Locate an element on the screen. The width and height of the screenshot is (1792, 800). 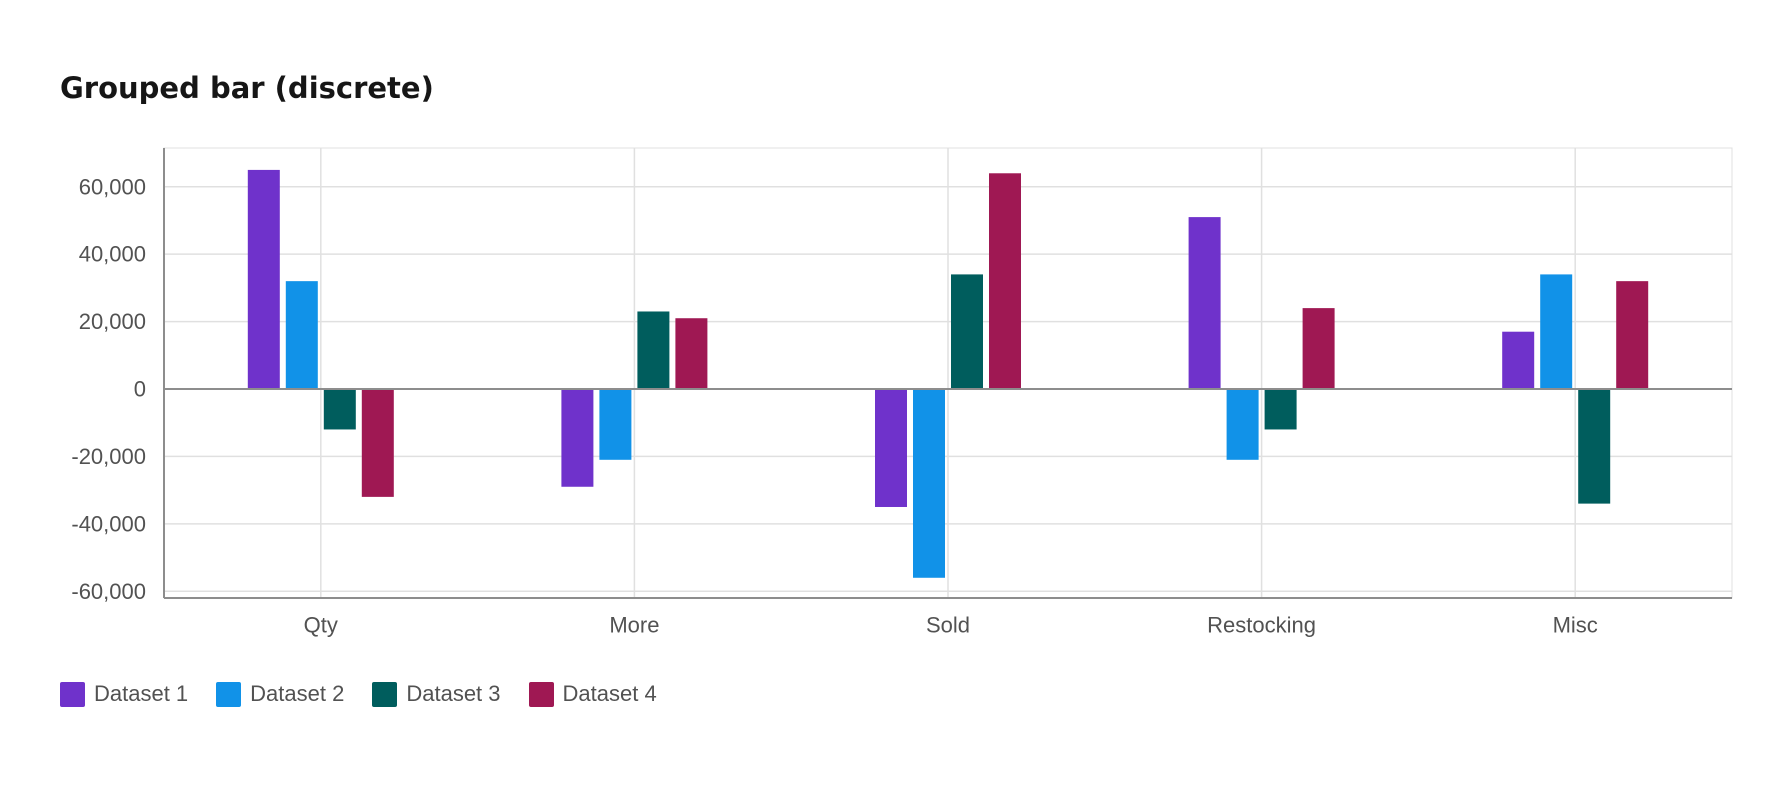
y-tick-label: 60,000 is located at coordinates (112, 186).